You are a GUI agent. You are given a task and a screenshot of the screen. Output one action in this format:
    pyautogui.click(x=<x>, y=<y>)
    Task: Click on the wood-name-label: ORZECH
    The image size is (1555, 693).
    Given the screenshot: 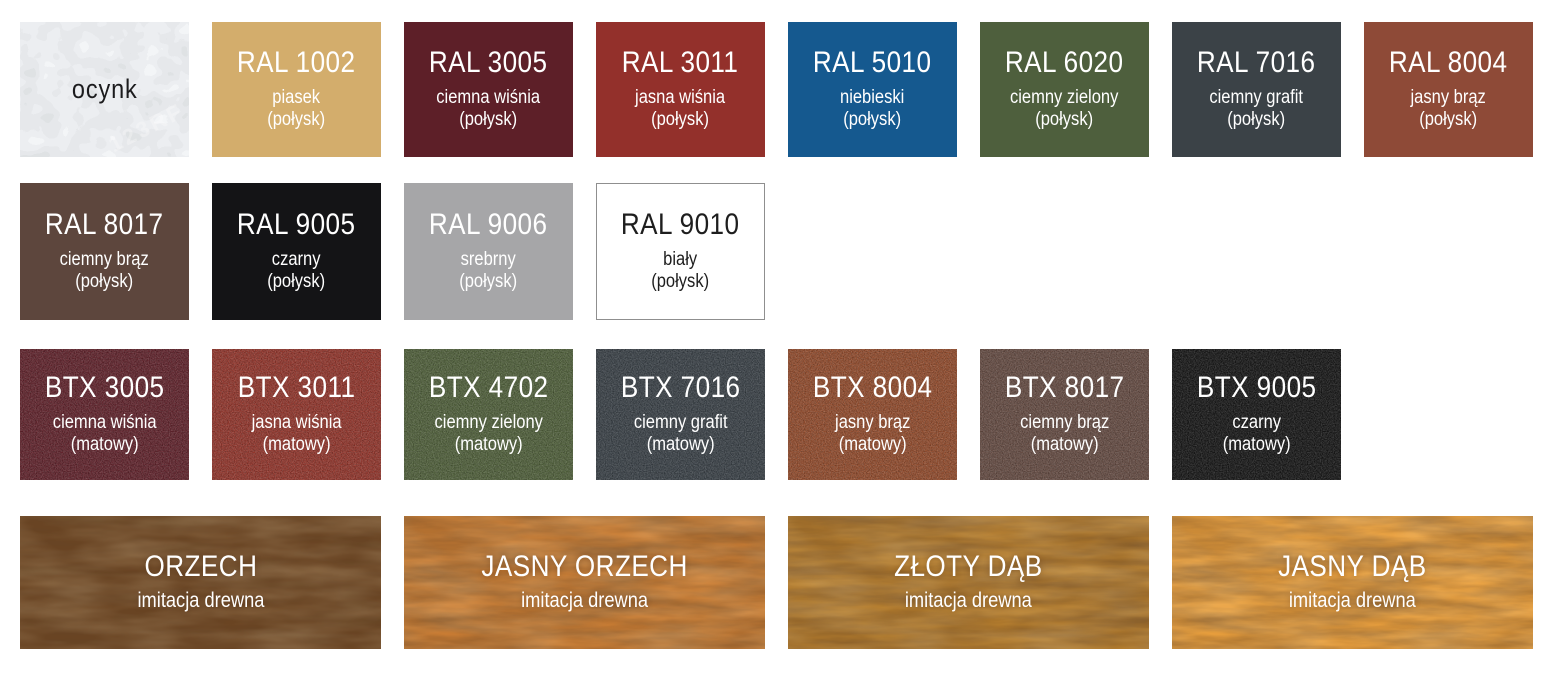 What is the action you would take?
    pyautogui.click(x=200, y=567)
    